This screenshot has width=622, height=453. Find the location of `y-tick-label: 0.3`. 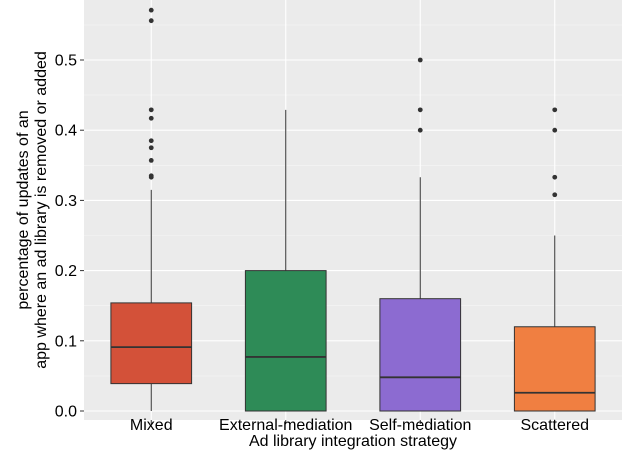

y-tick-label: 0.3 is located at coordinates (66, 201).